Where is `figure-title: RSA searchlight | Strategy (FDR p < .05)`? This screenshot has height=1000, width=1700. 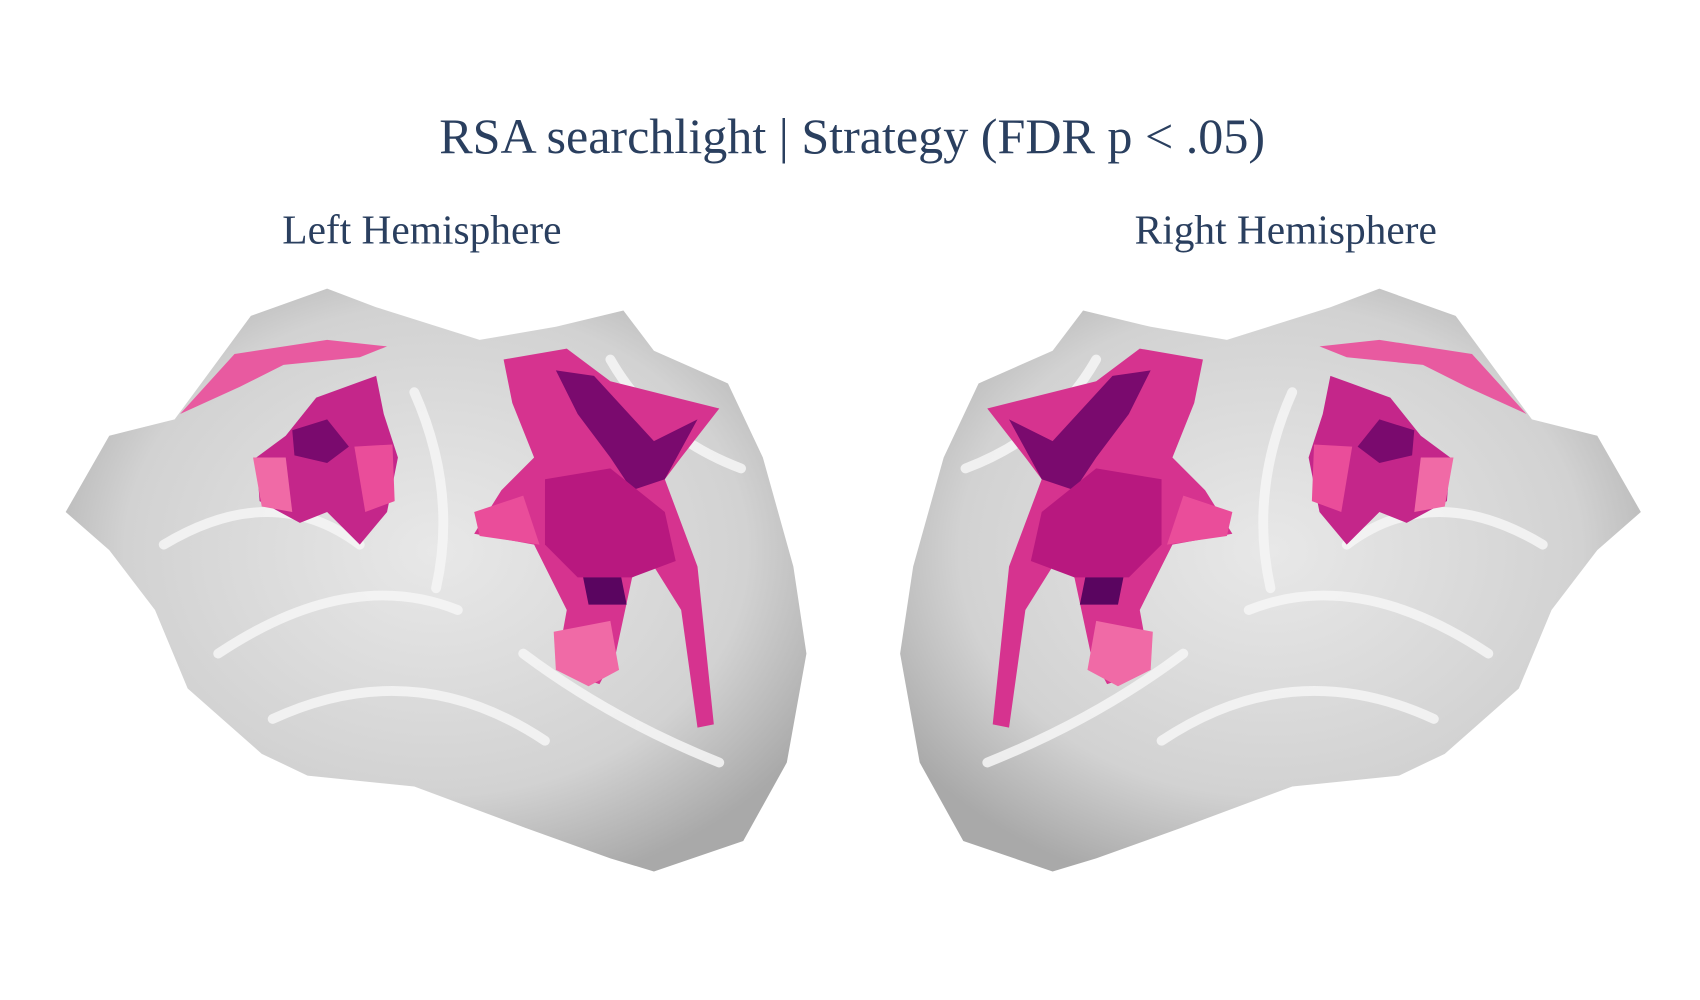 figure-title: RSA searchlight | Strategy (FDR p < .05) is located at coordinates (852, 136).